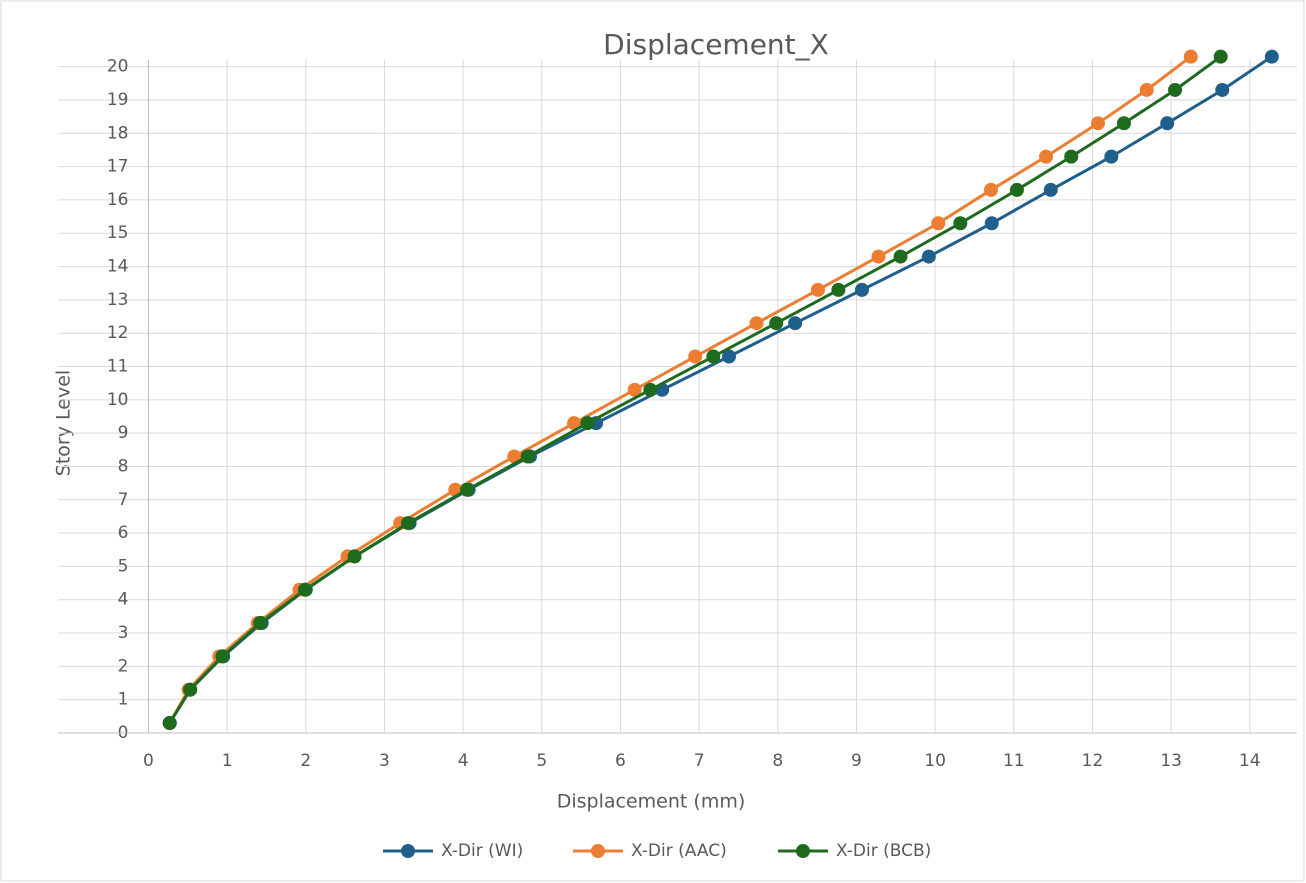 The width and height of the screenshot is (1306, 883). What do you see at coordinates (883, 851) in the screenshot?
I see `legend-label: X-Dir (BCB)` at bounding box center [883, 851].